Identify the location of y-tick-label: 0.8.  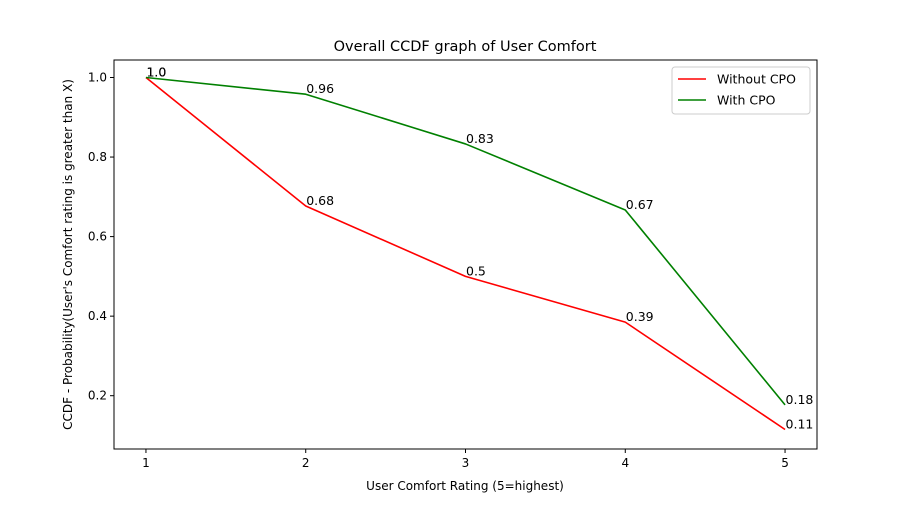
(97, 157).